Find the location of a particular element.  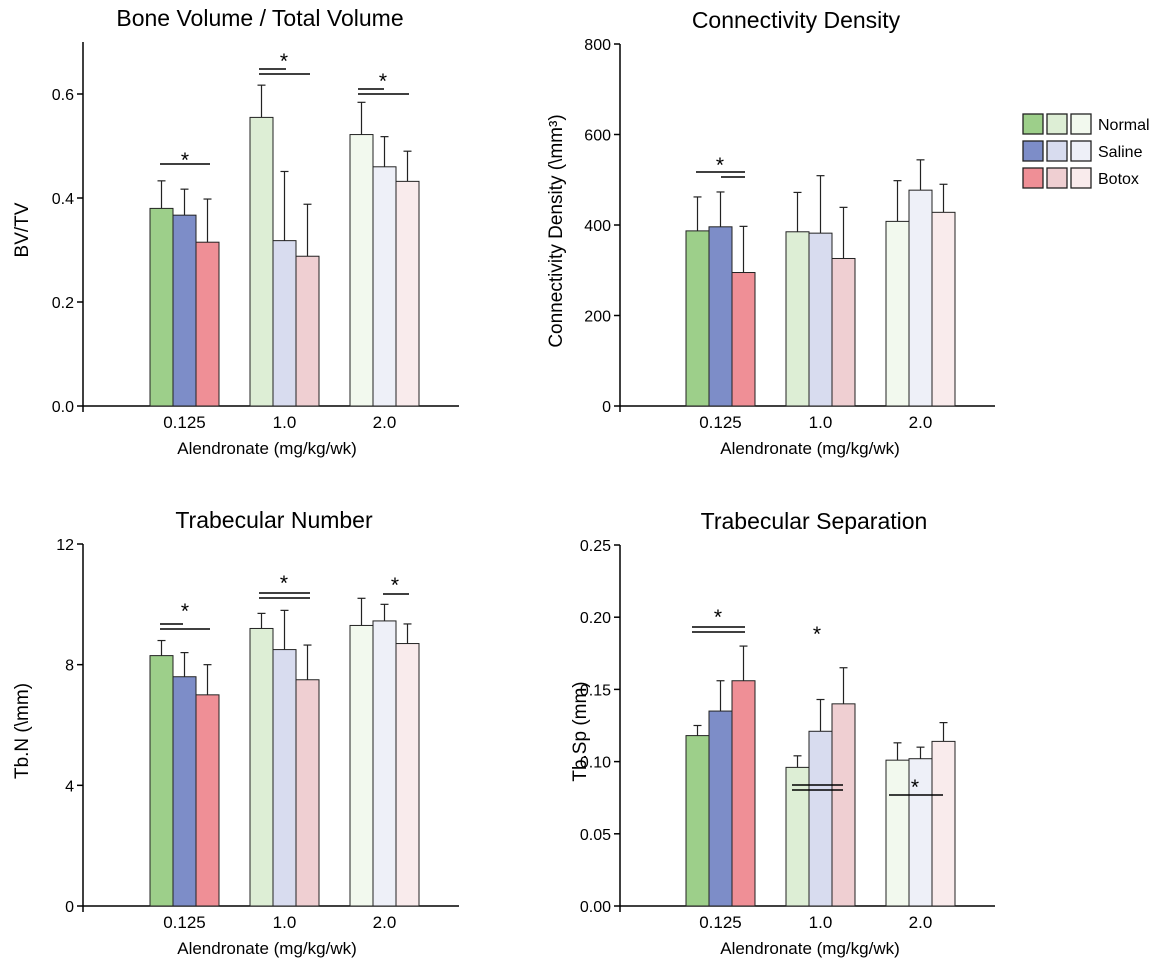

y-tick-label: 0.10 is located at coordinates (595, 763).